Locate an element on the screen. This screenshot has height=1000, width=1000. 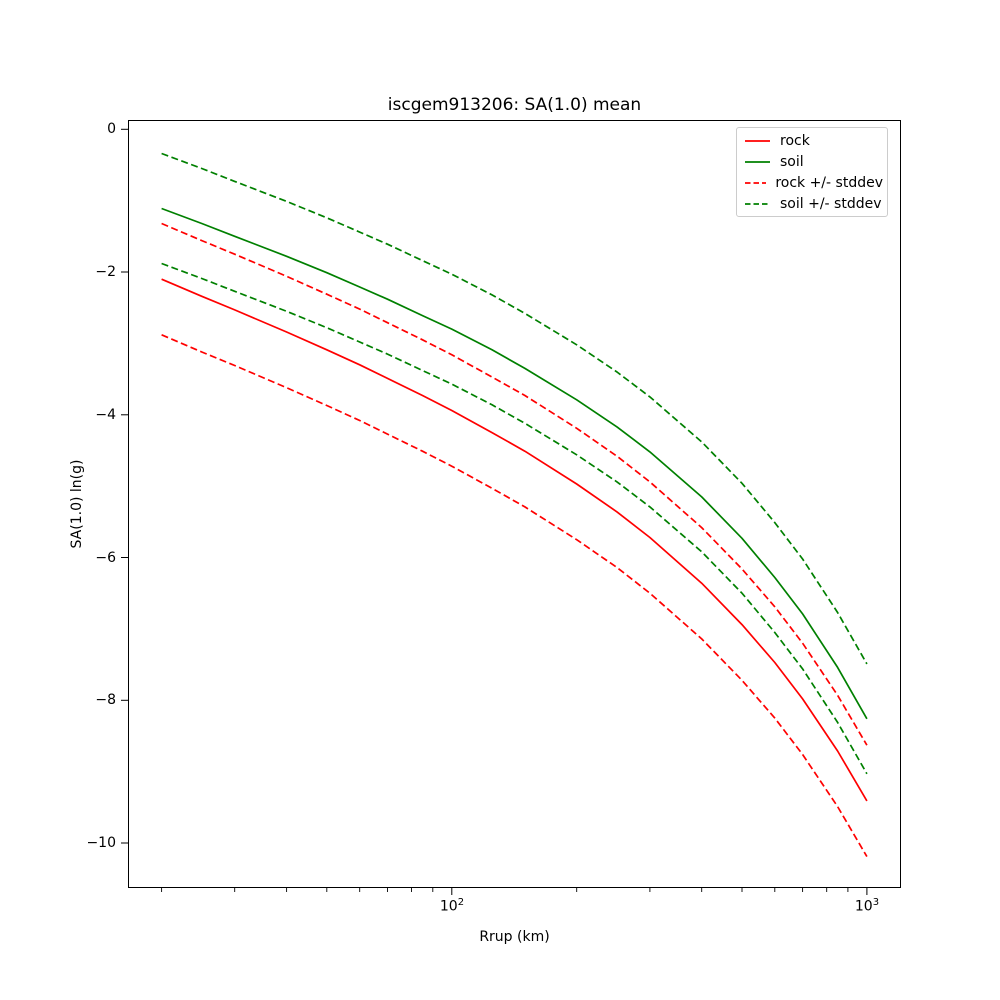
legend-entry: rock is located at coordinates (813, 140).